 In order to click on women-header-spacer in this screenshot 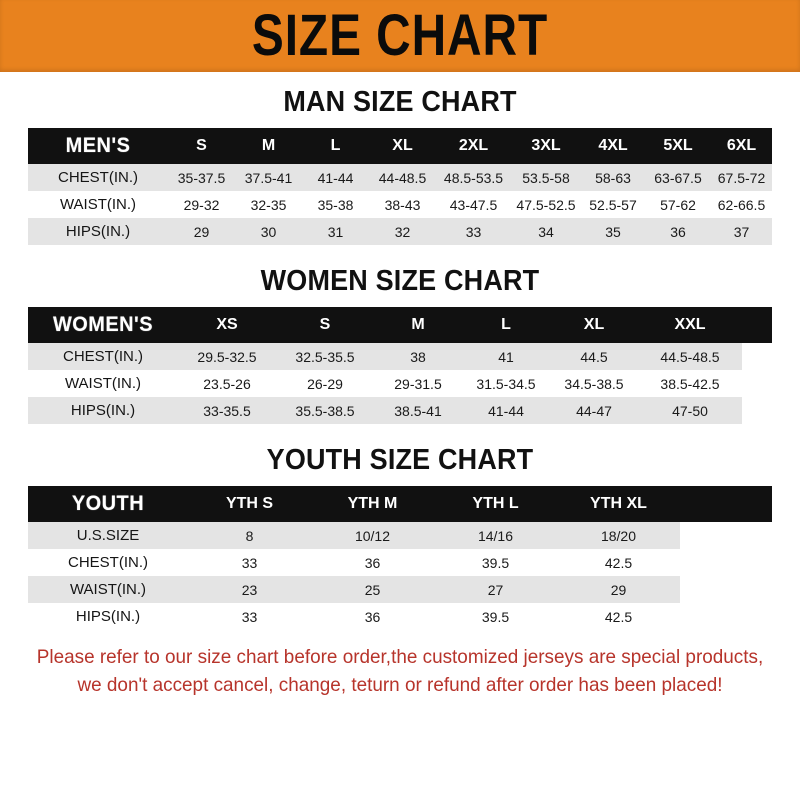, I will do `click(757, 325)`.